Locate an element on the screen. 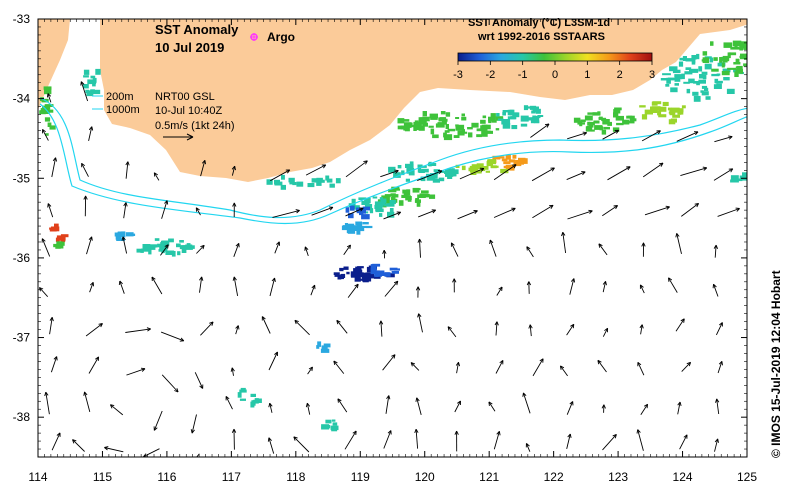 This screenshot has height=497, width=790. colorbar-tick-label: 2 is located at coordinates (620, 75).